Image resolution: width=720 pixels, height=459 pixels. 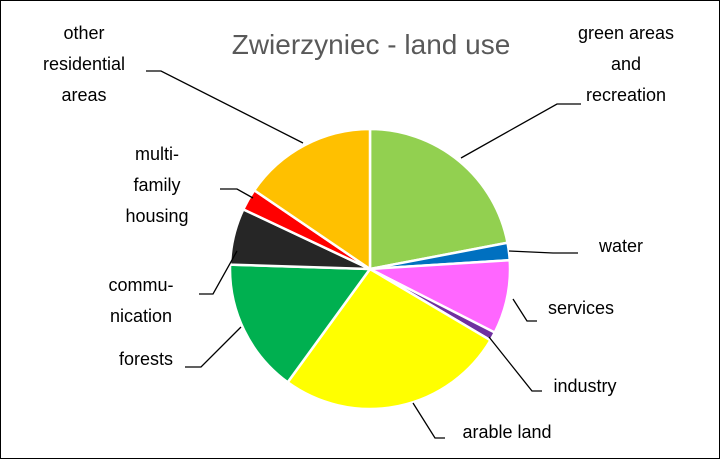 What do you see at coordinates (371, 44) in the screenshot?
I see `chart-title: Zwierzyniec - land use` at bounding box center [371, 44].